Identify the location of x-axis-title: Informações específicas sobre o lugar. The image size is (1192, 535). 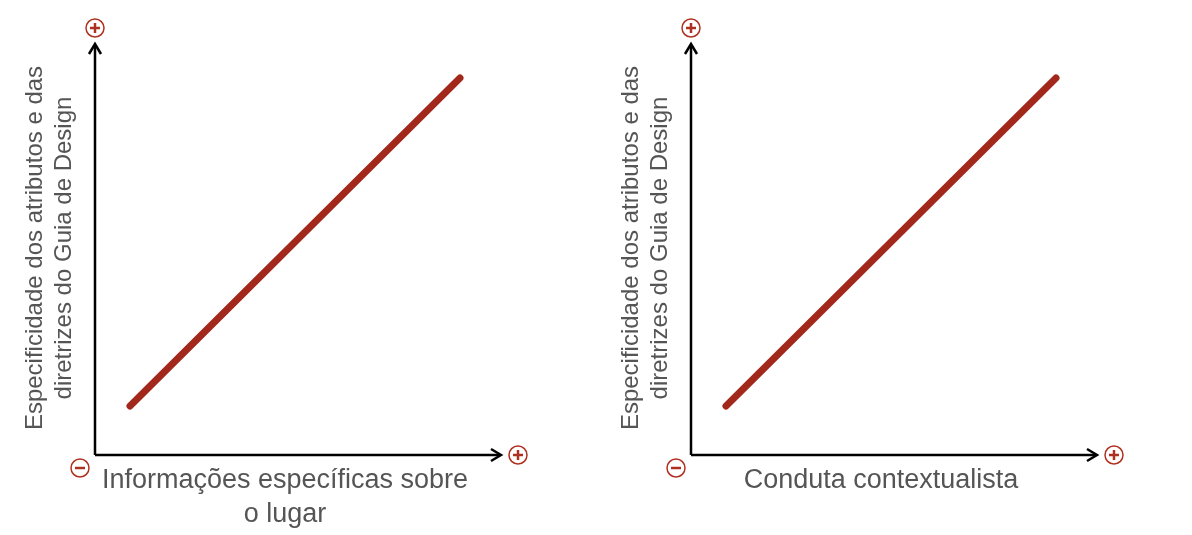
(285, 496).